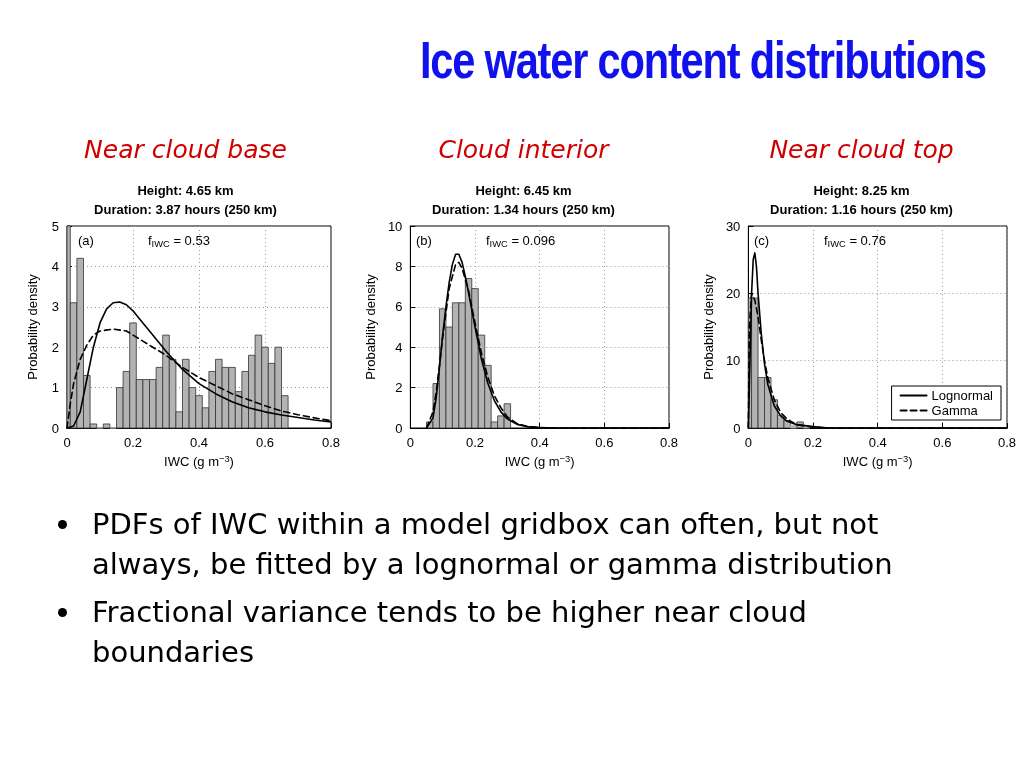 The image size is (1024, 768). I want to click on annotation: (a), so click(86, 240).